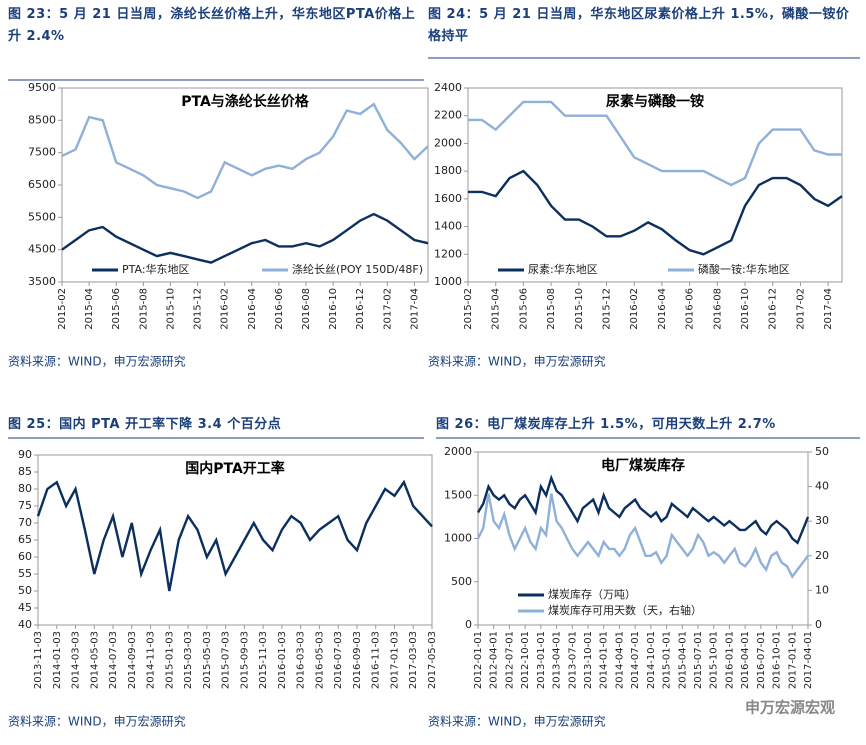 Image resolution: width=866 pixels, height=745 pixels. What do you see at coordinates (579, 309) in the screenshot?
I see `x-tick-label: 2015-10` at bounding box center [579, 309].